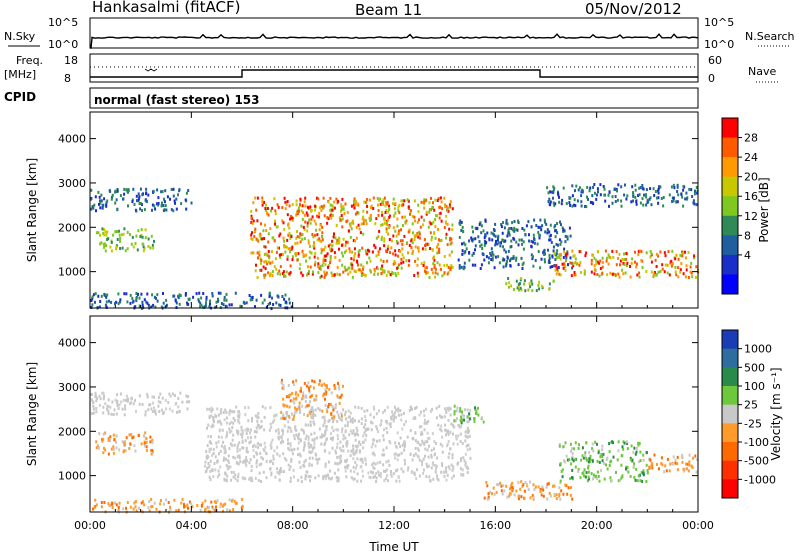 The width and height of the screenshot is (800, 558). I want to click on velocity-xtick-label: 08:00, so click(293, 525).